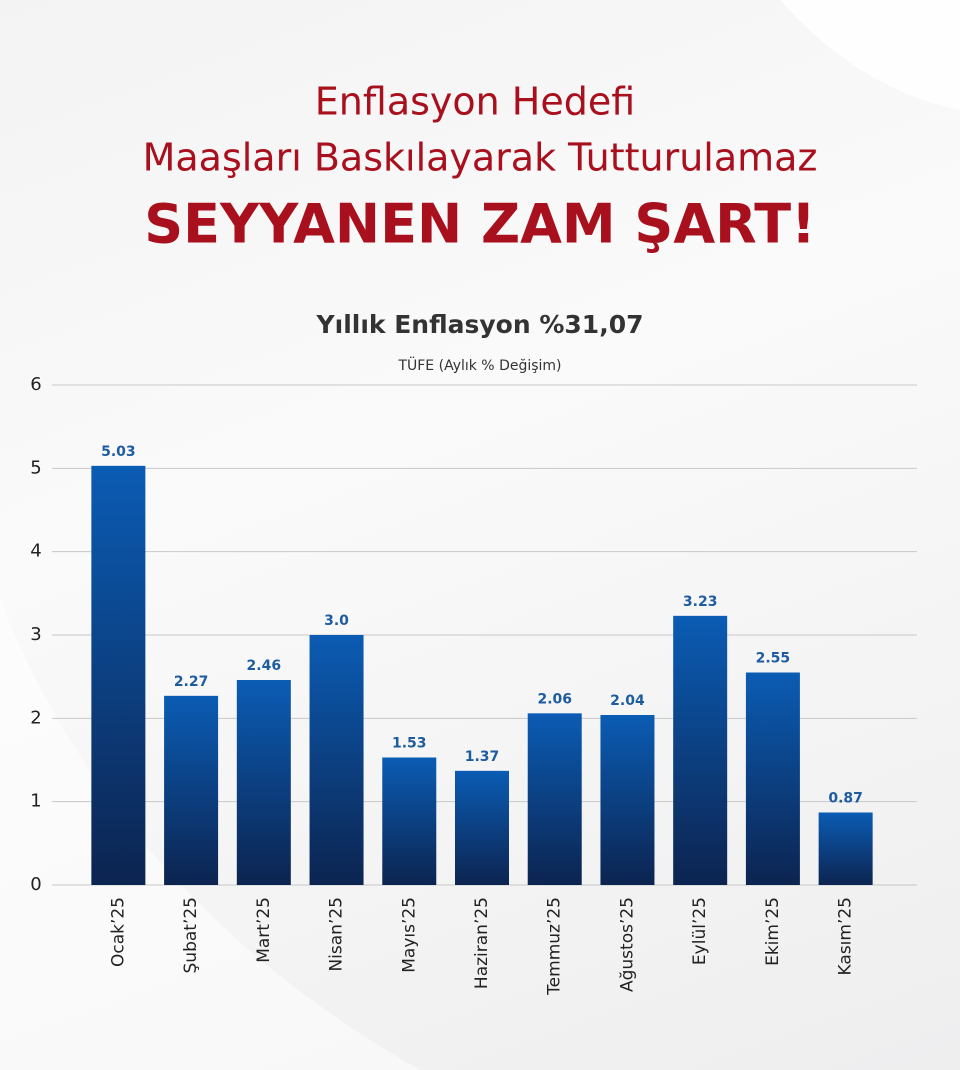 The height and width of the screenshot is (1070, 960). What do you see at coordinates (118, 452) in the screenshot?
I see `value-label: 5.03` at bounding box center [118, 452].